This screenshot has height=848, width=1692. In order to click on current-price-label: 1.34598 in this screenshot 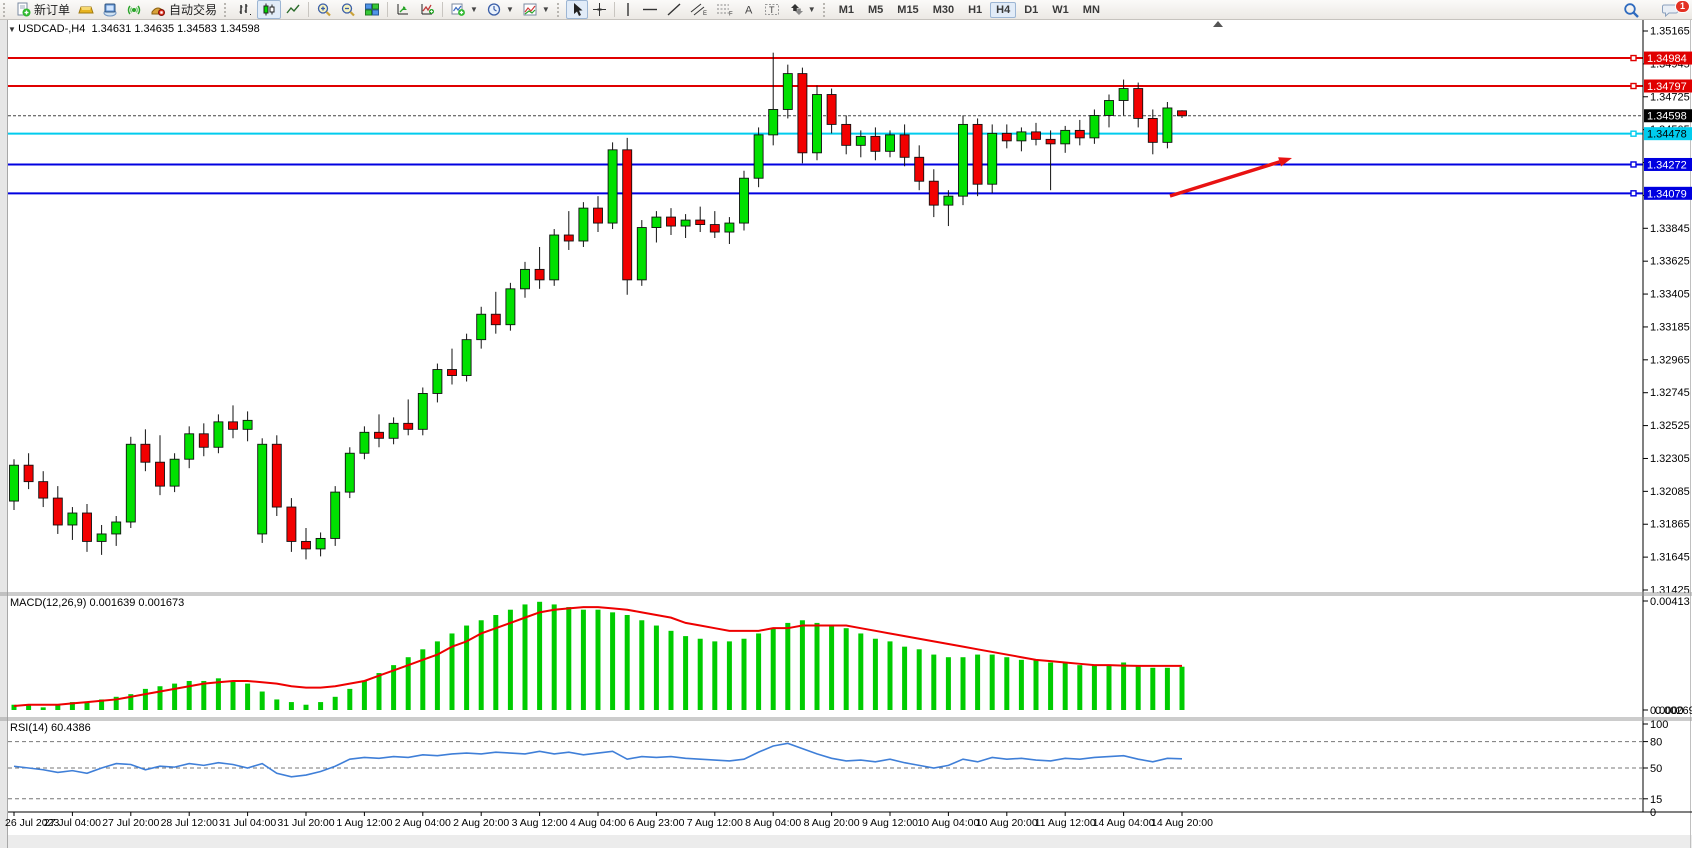, I will do `click(1667, 117)`.